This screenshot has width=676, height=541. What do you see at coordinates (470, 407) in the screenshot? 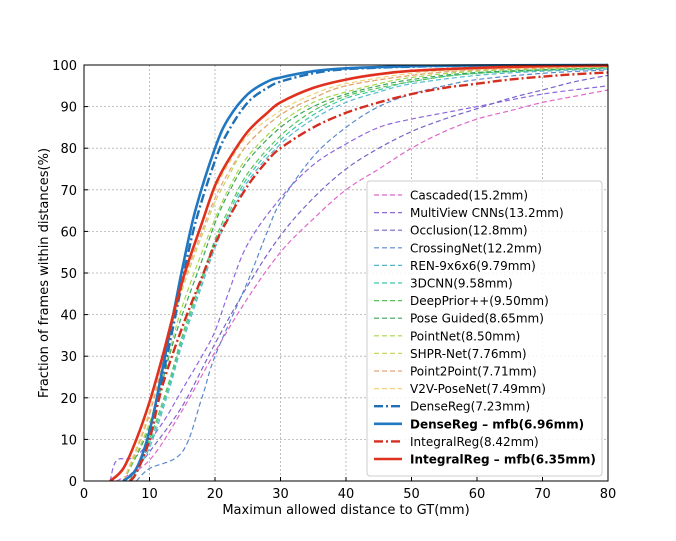
I see `legend-label: DenseReg(7.23mm)` at bounding box center [470, 407].